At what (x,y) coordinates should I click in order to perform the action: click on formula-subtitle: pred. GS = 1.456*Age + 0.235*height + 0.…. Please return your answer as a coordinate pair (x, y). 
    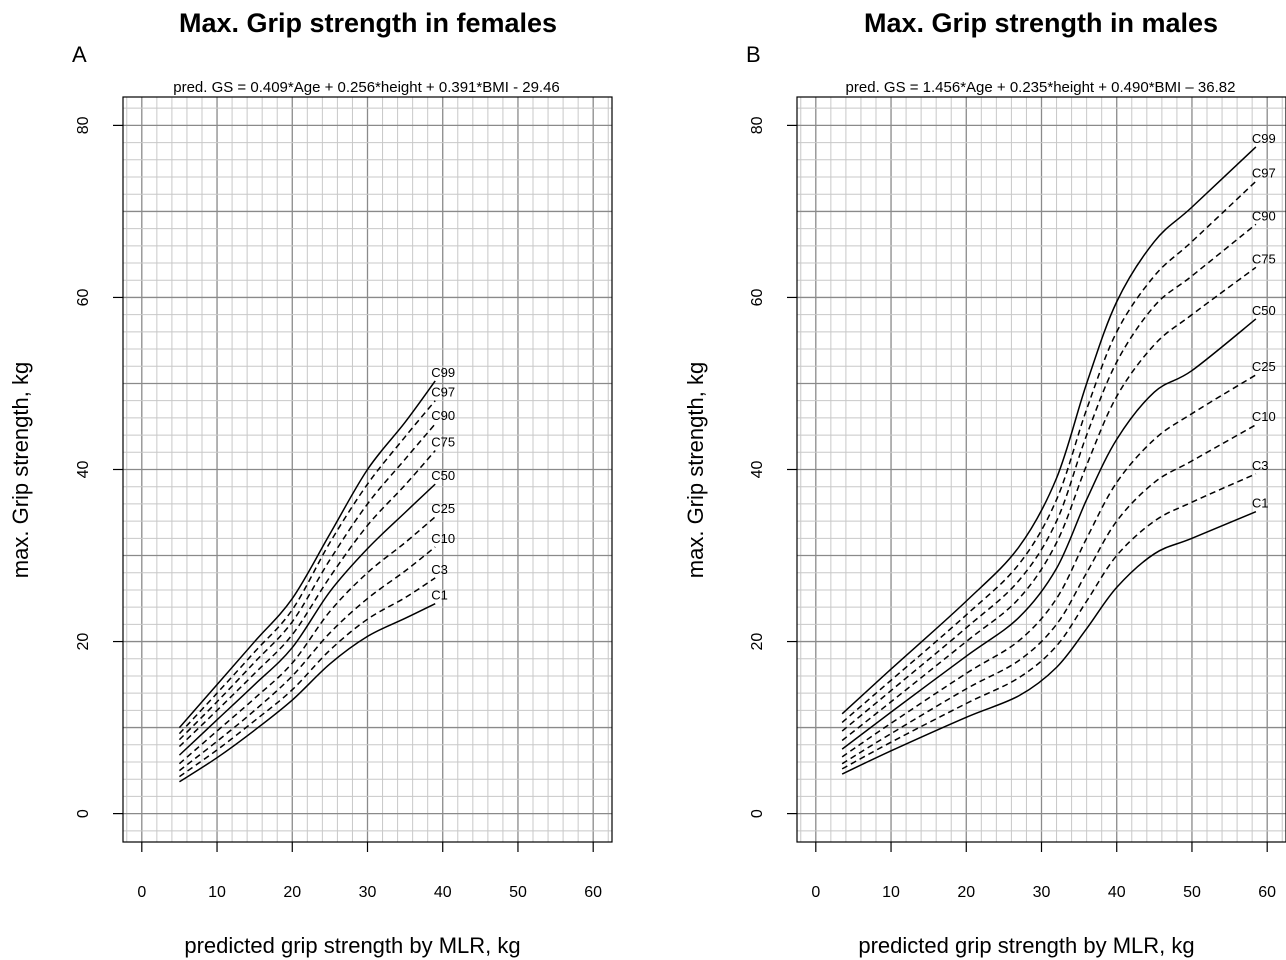
    Looking at the image, I should click on (1041, 87).